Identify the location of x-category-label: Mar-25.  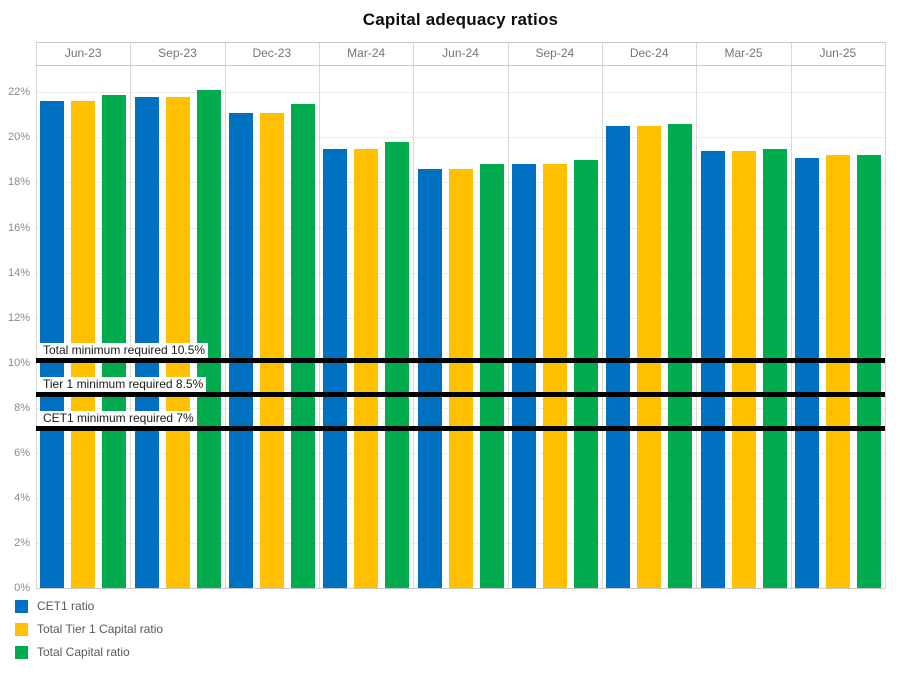
(743, 53).